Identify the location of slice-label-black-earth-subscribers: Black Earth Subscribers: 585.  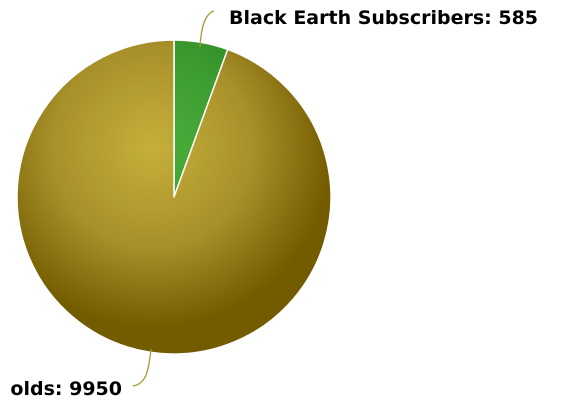
(383, 18).